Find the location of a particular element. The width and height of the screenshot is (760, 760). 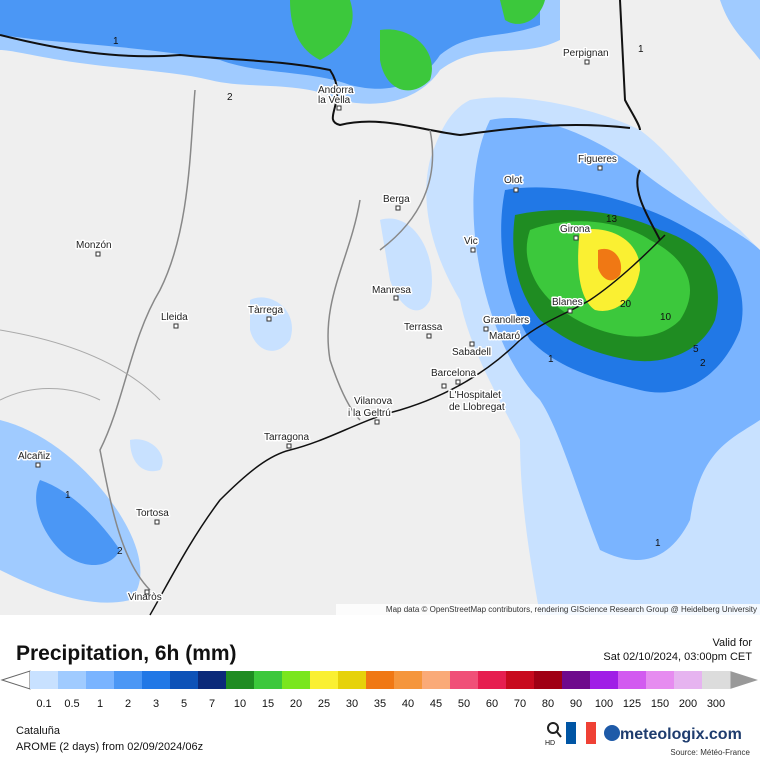

contour-label: 20 is located at coordinates (626, 304).